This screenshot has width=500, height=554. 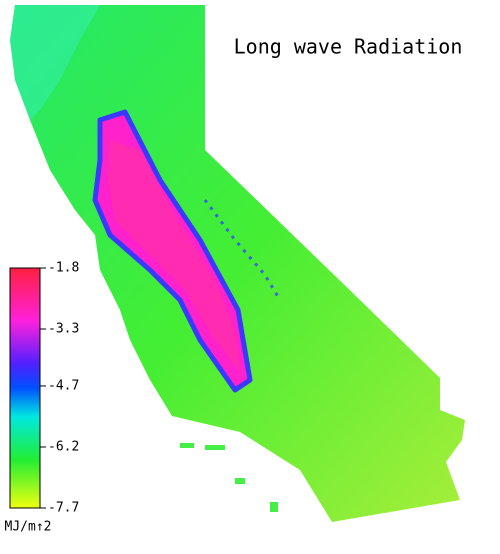 What do you see at coordinates (63, 508) in the screenshot?
I see `colorbar-tick-label: -7.7` at bounding box center [63, 508].